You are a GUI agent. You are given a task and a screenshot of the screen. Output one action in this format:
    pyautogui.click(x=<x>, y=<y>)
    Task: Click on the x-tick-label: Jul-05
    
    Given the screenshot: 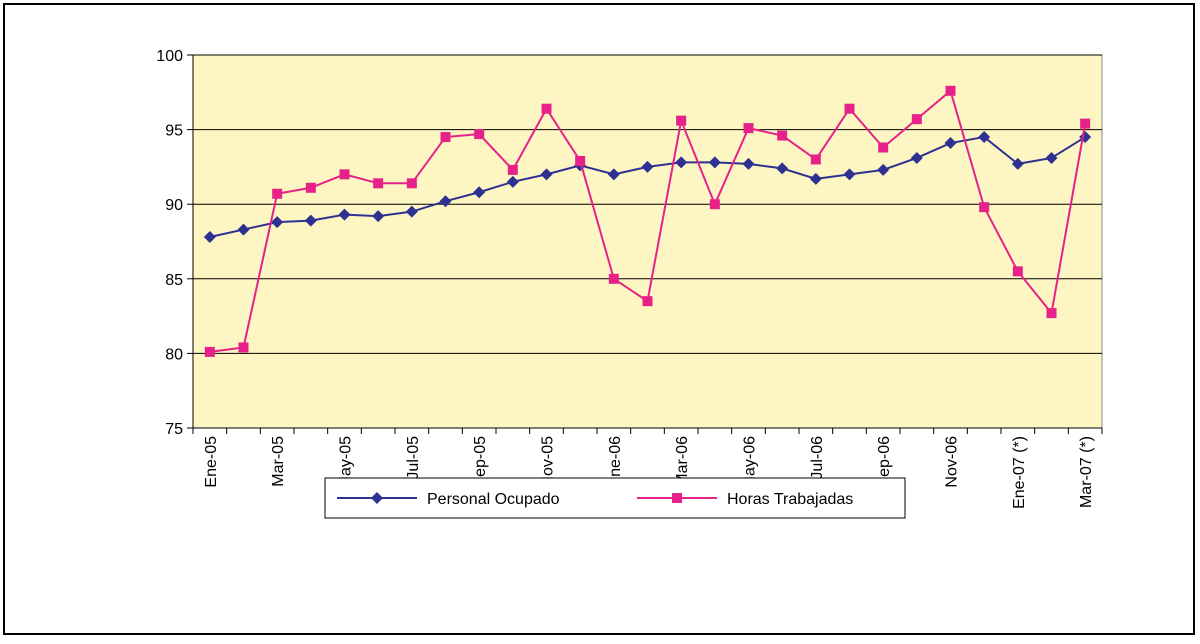 What is the action you would take?
    pyautogui.click(x=413, y=458)
    